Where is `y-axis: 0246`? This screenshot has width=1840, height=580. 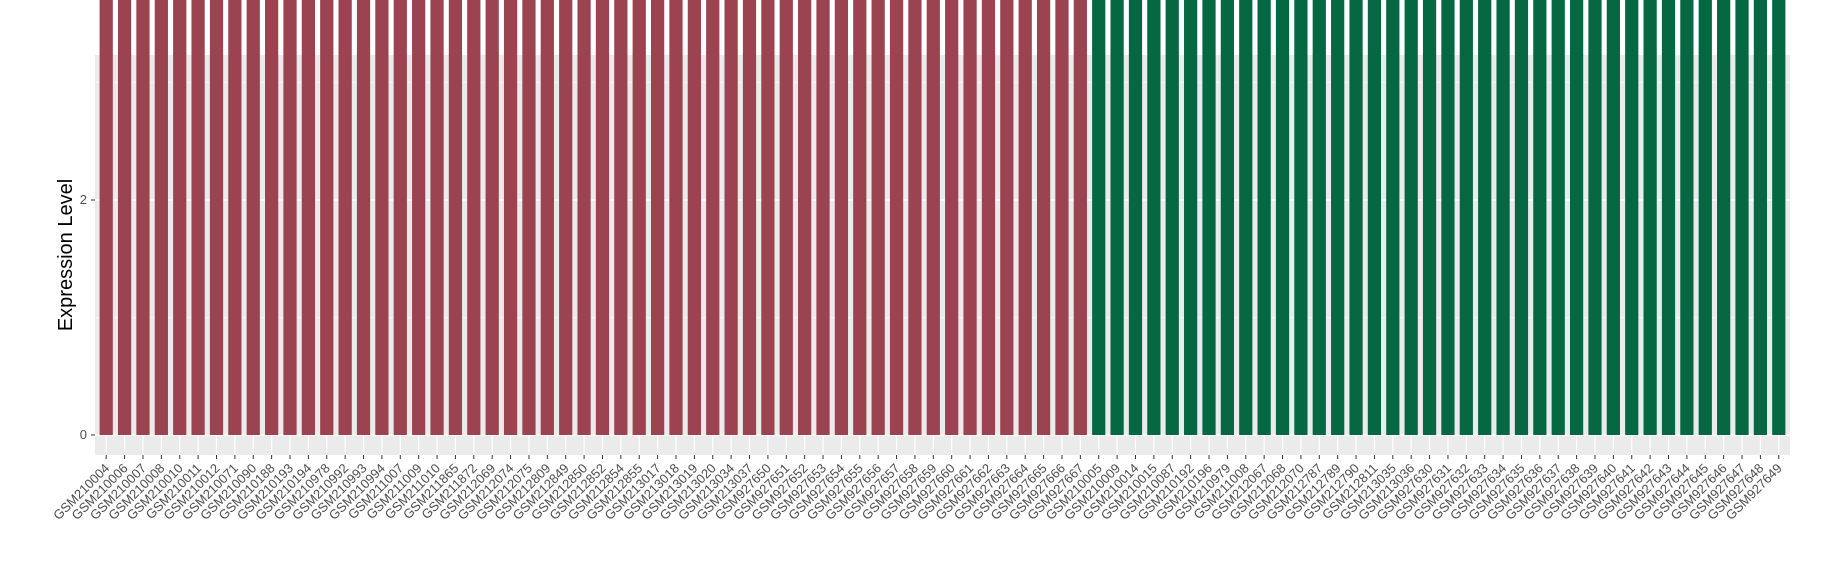
y-axis: 0246 is located at coordinates (87, 317).